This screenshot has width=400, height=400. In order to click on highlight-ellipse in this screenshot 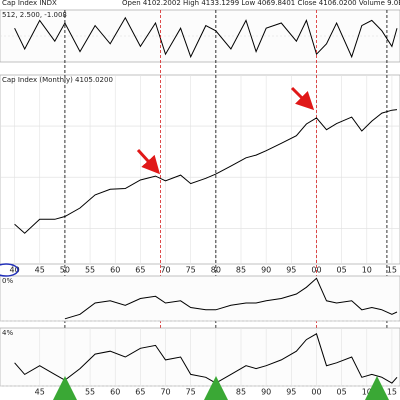, I will do `click(9, 270)`.